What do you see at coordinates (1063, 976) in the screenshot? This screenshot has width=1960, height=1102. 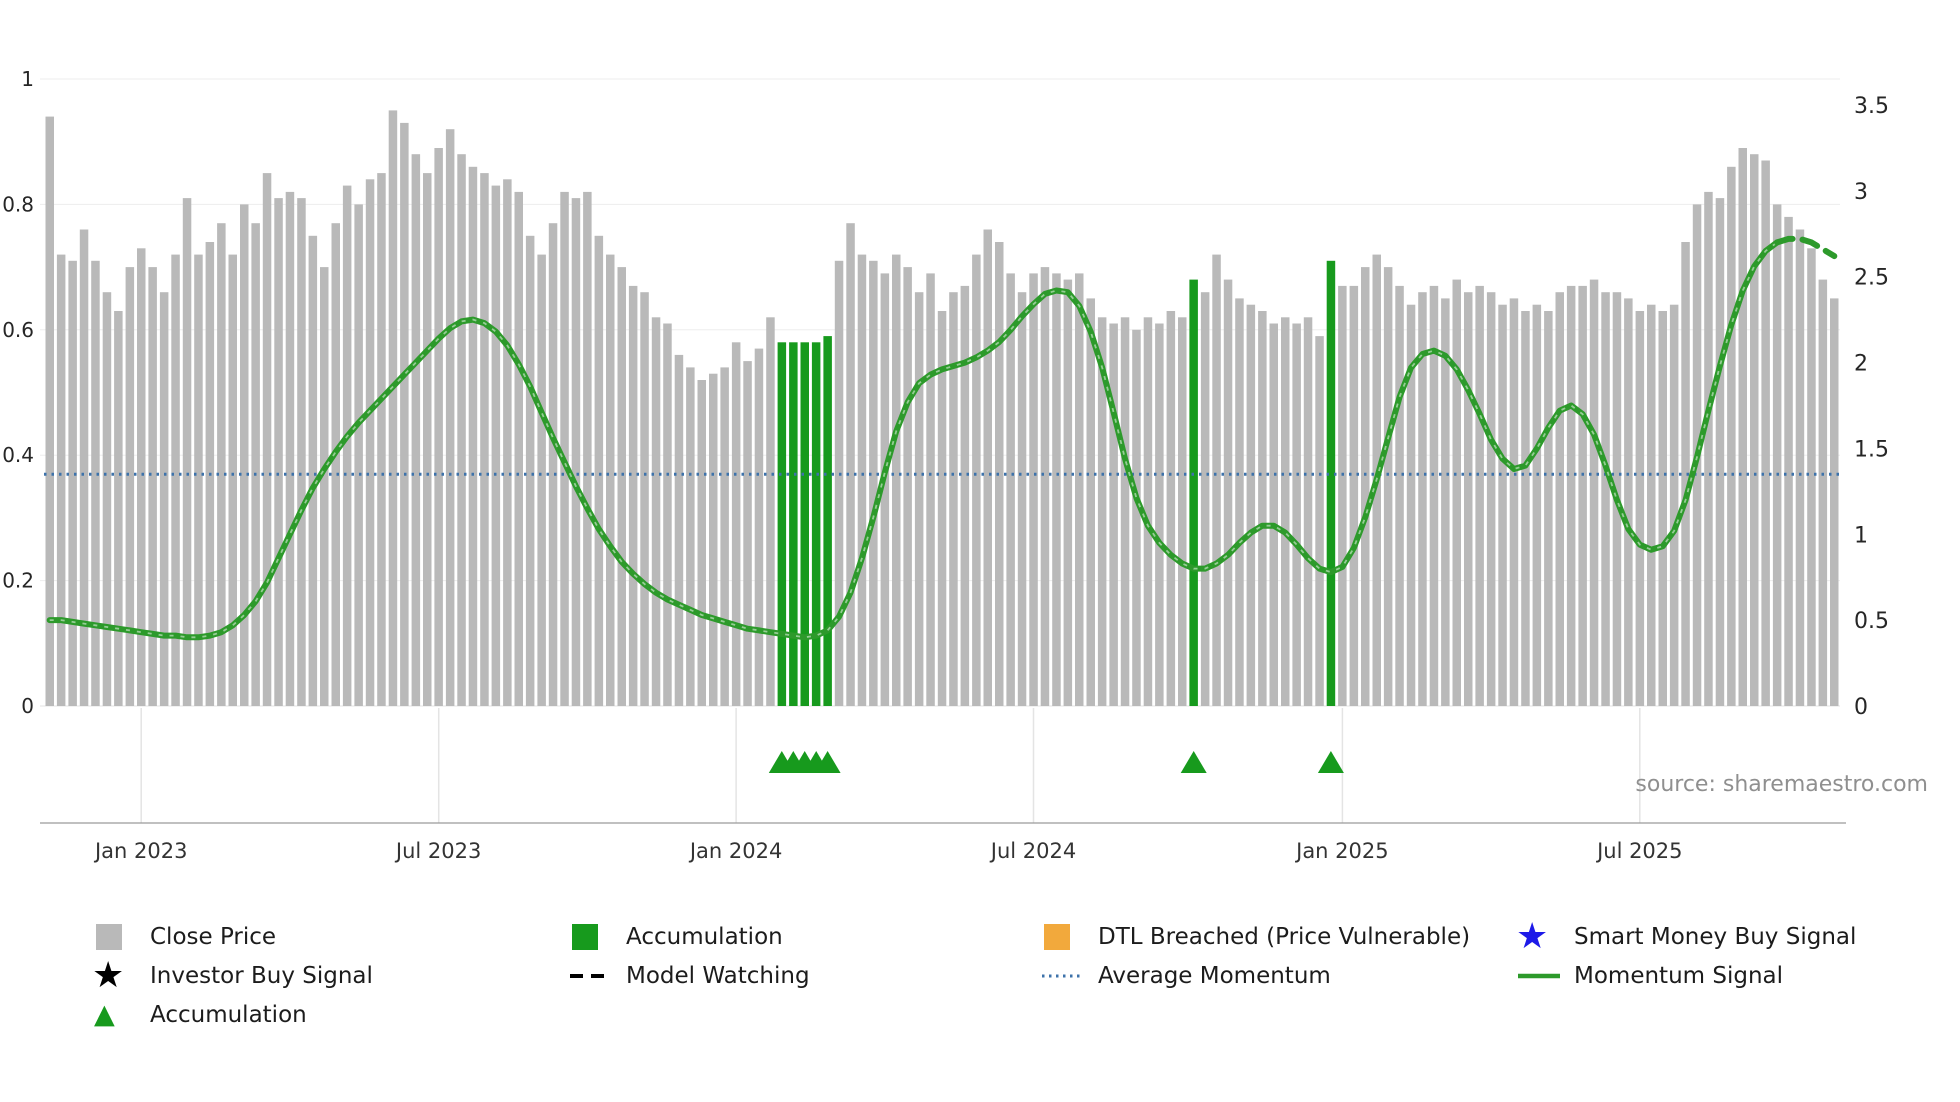 I see `average-momentum-dots-icon` at bounding box center [1063, 976].